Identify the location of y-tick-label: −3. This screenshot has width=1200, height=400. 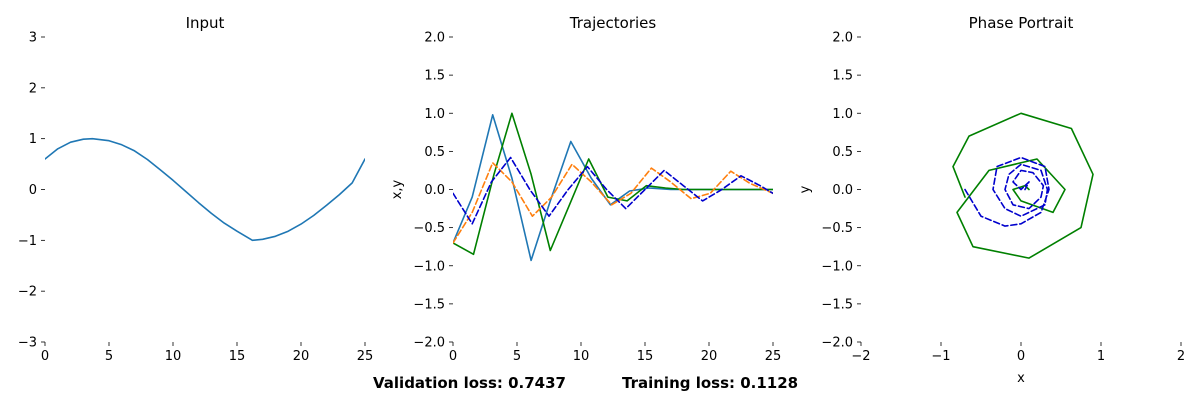
(27, 343).